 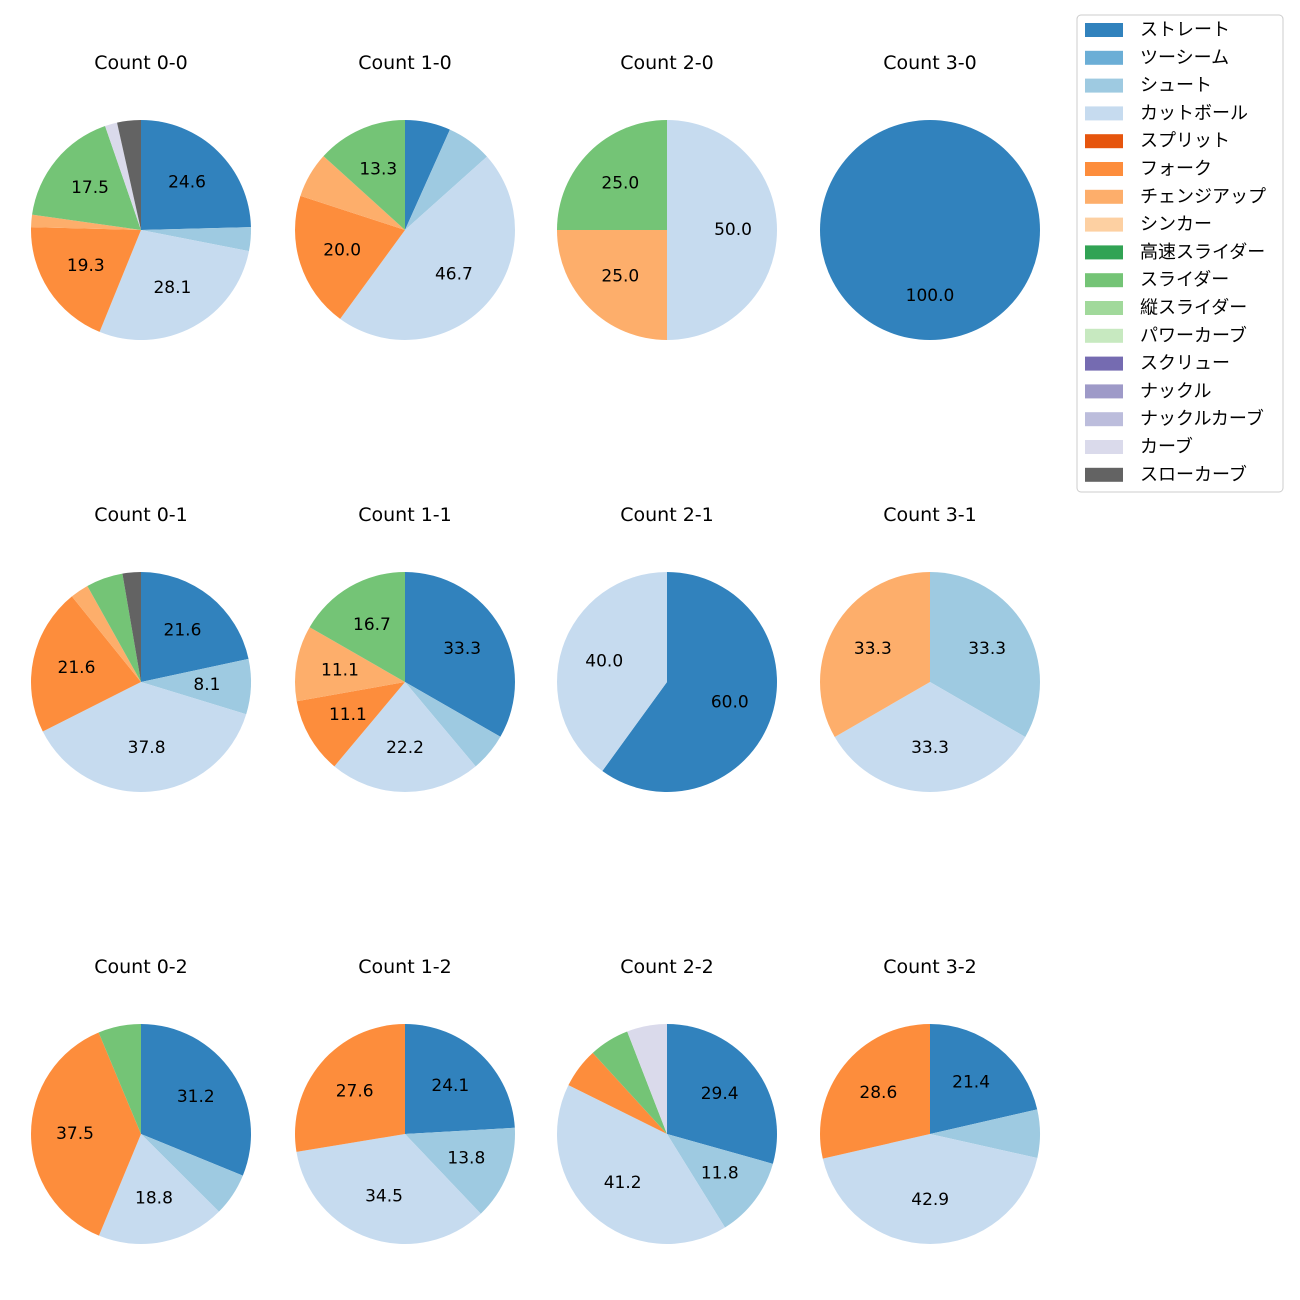 I want to click on pie-7: Count 2-1 60.0 40.0, so click(x=667, y=648).